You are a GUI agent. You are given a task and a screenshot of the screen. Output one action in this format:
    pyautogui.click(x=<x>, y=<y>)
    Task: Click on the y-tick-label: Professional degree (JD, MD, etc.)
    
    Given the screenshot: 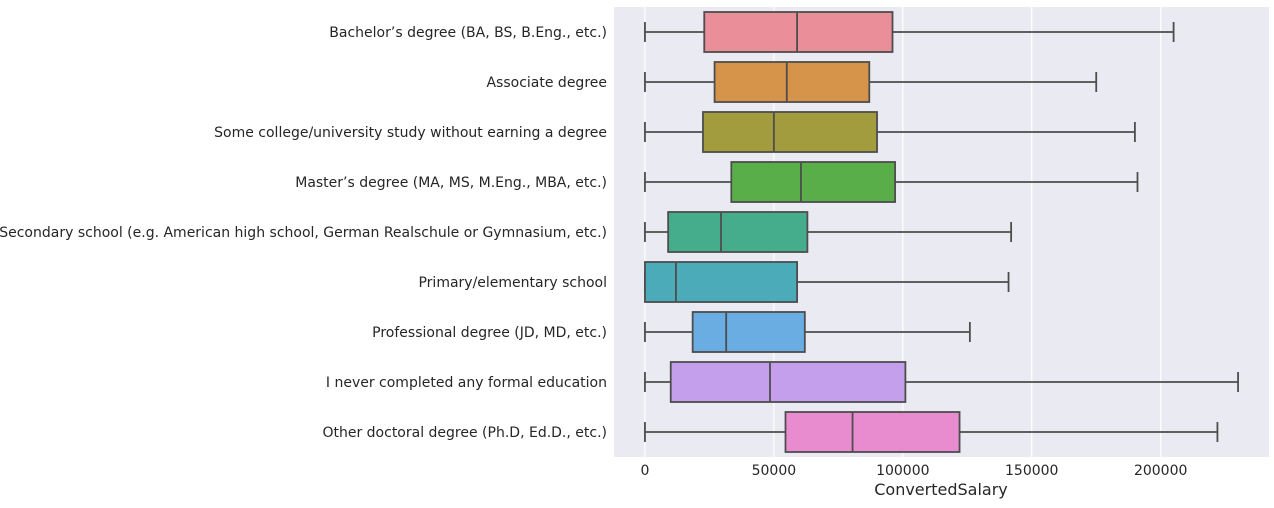 What is the action you would take?
    pyautogui.click(x=489, y=333)
    